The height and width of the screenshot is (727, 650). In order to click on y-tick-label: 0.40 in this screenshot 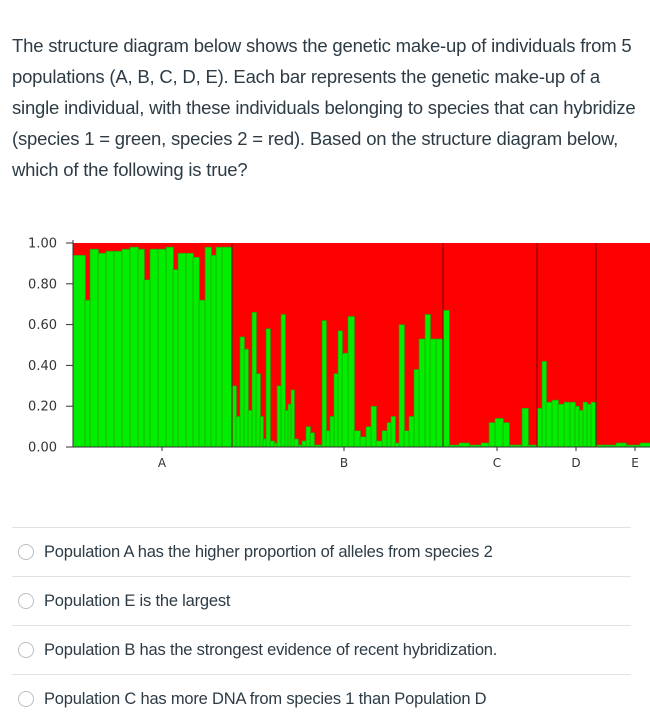, I will do `click(42, 366)`.